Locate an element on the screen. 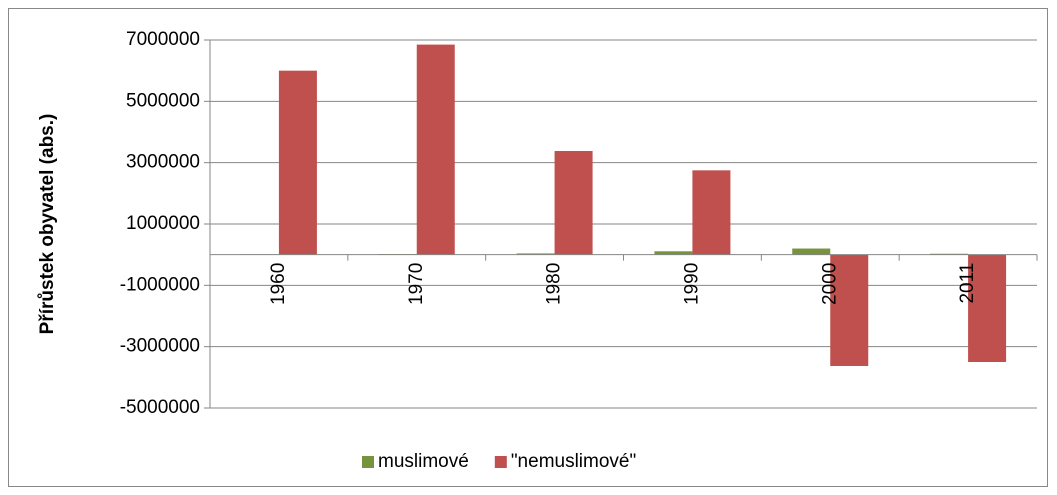  x-tick-label: 1970 is located at coordinates (416, 284).